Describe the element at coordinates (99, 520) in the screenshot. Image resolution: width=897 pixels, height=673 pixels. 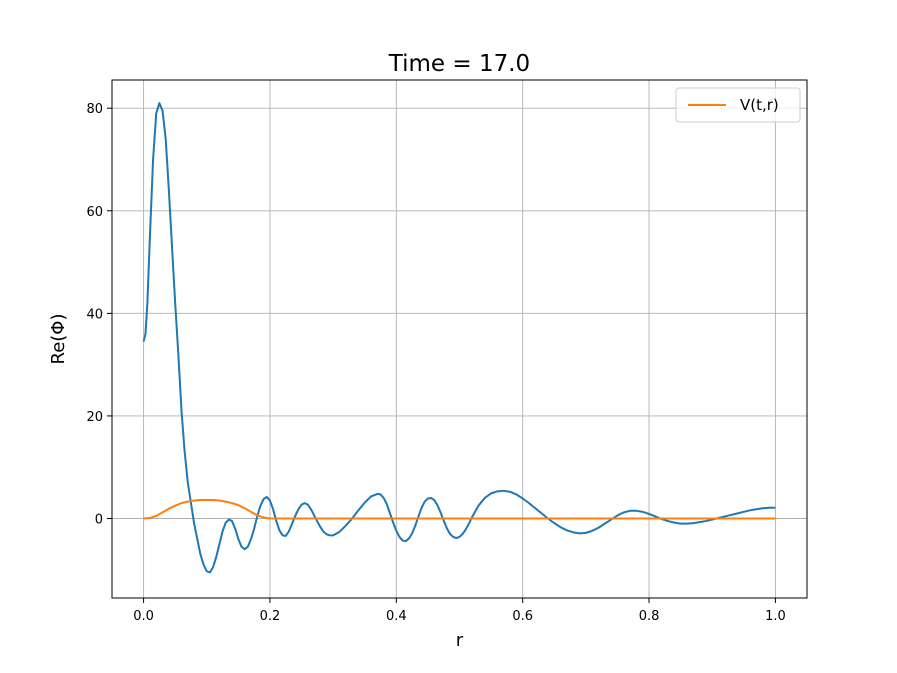
I see `y-tick-label: 0` at that location.